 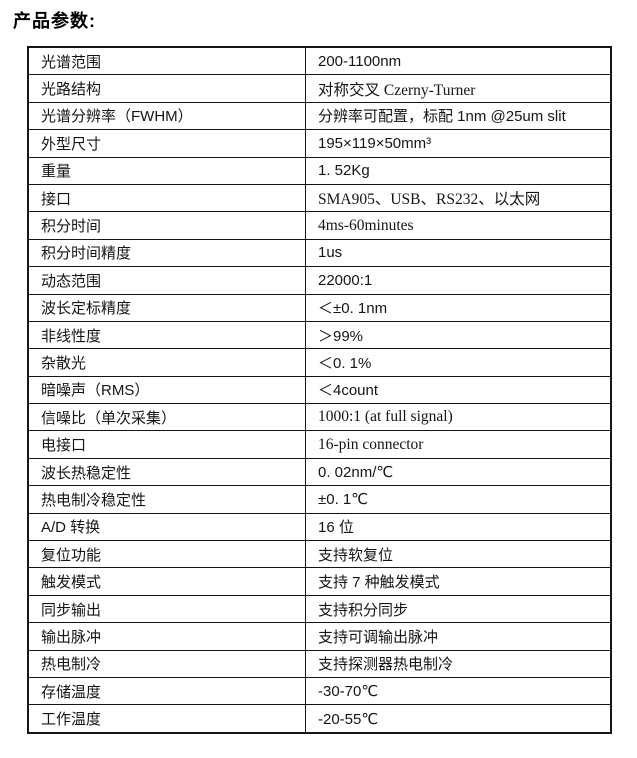 I want to click on spec-value: 0. 02nm/℃, so click(x=458, y=472).